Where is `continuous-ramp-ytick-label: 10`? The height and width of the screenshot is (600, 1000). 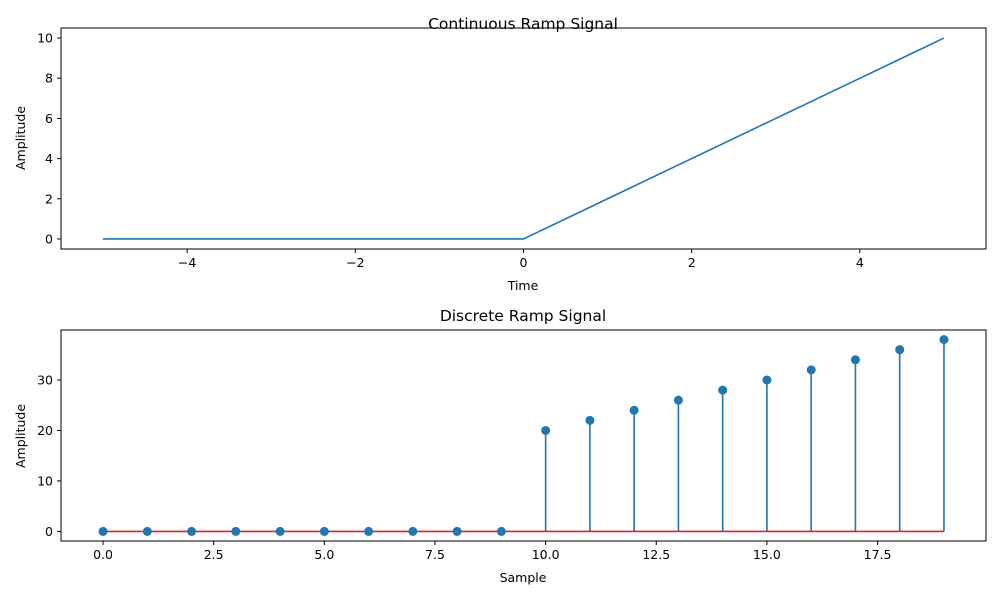
continuous-ramp-ytick-label: 10 is located at coordinates (45, 38).